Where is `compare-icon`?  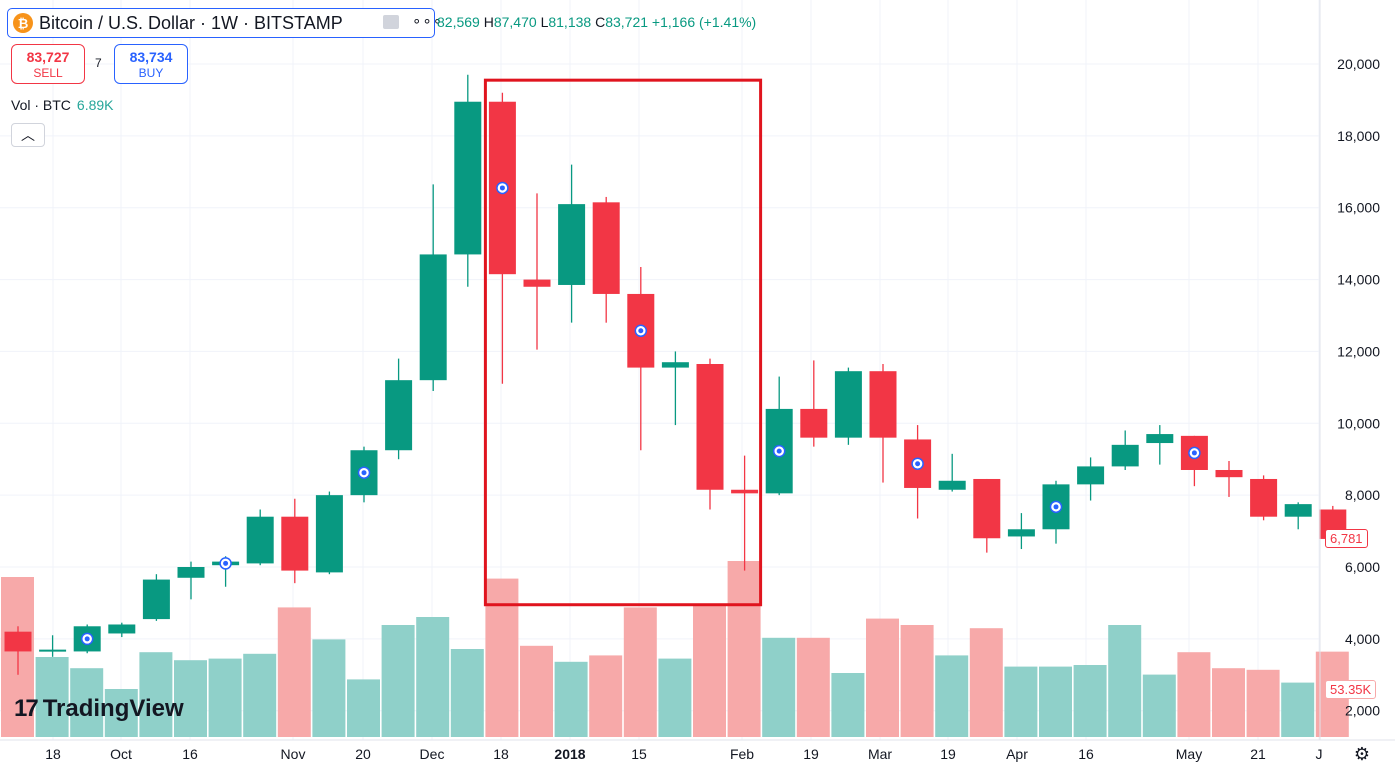 compare-icon is located at coordinates (391, 22).